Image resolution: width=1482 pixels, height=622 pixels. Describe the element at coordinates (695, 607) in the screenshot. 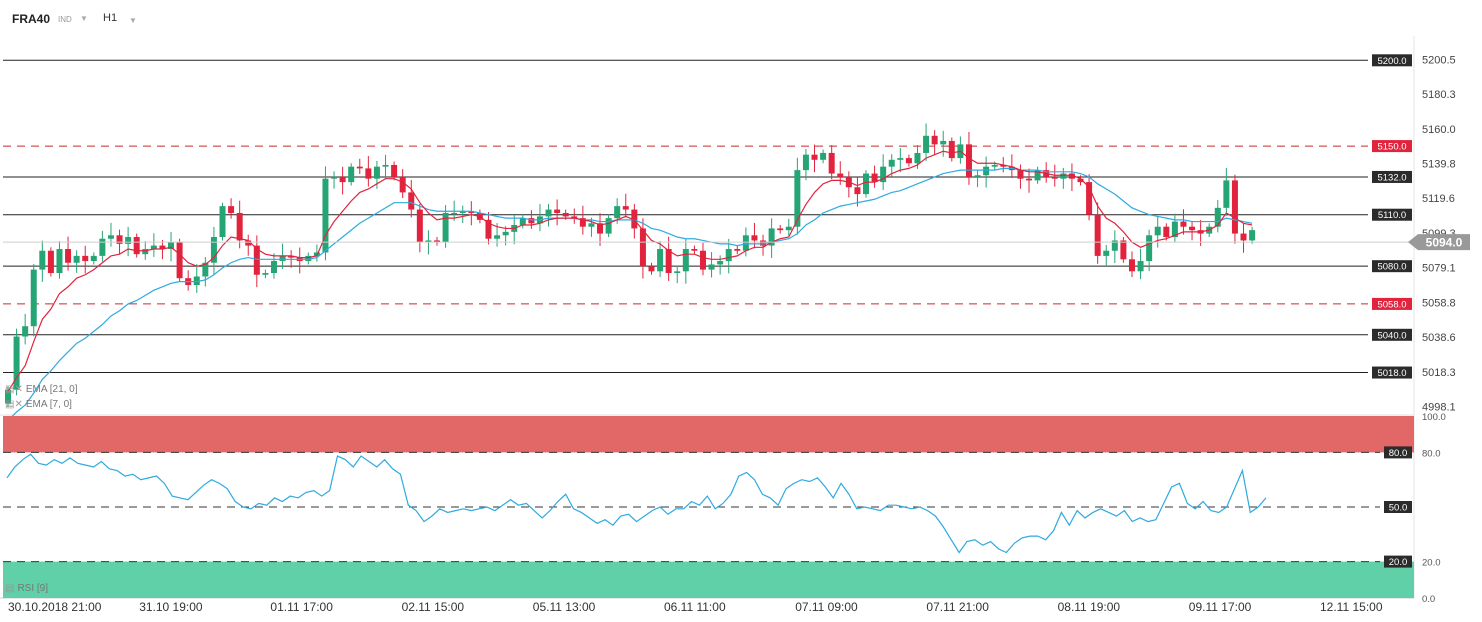

I see `time-tick-label: 06.11 11:00` at that location.